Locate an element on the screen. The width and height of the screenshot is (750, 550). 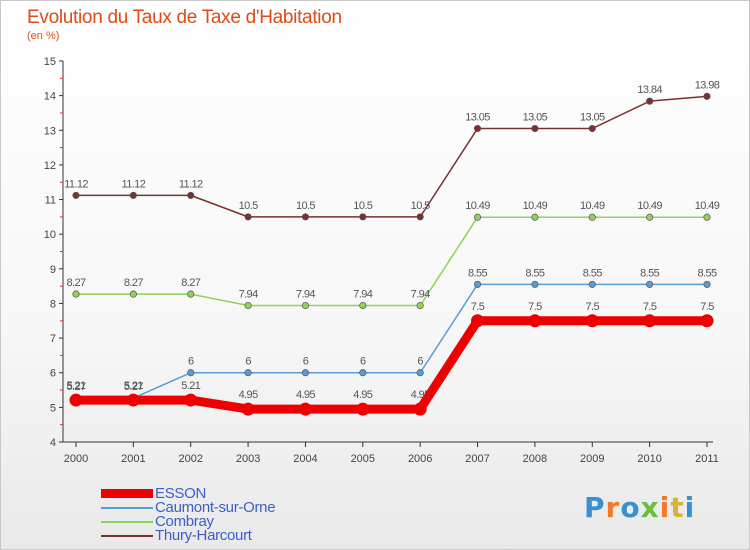
y-tick-label: 10 is located at coordinates (50, 235).